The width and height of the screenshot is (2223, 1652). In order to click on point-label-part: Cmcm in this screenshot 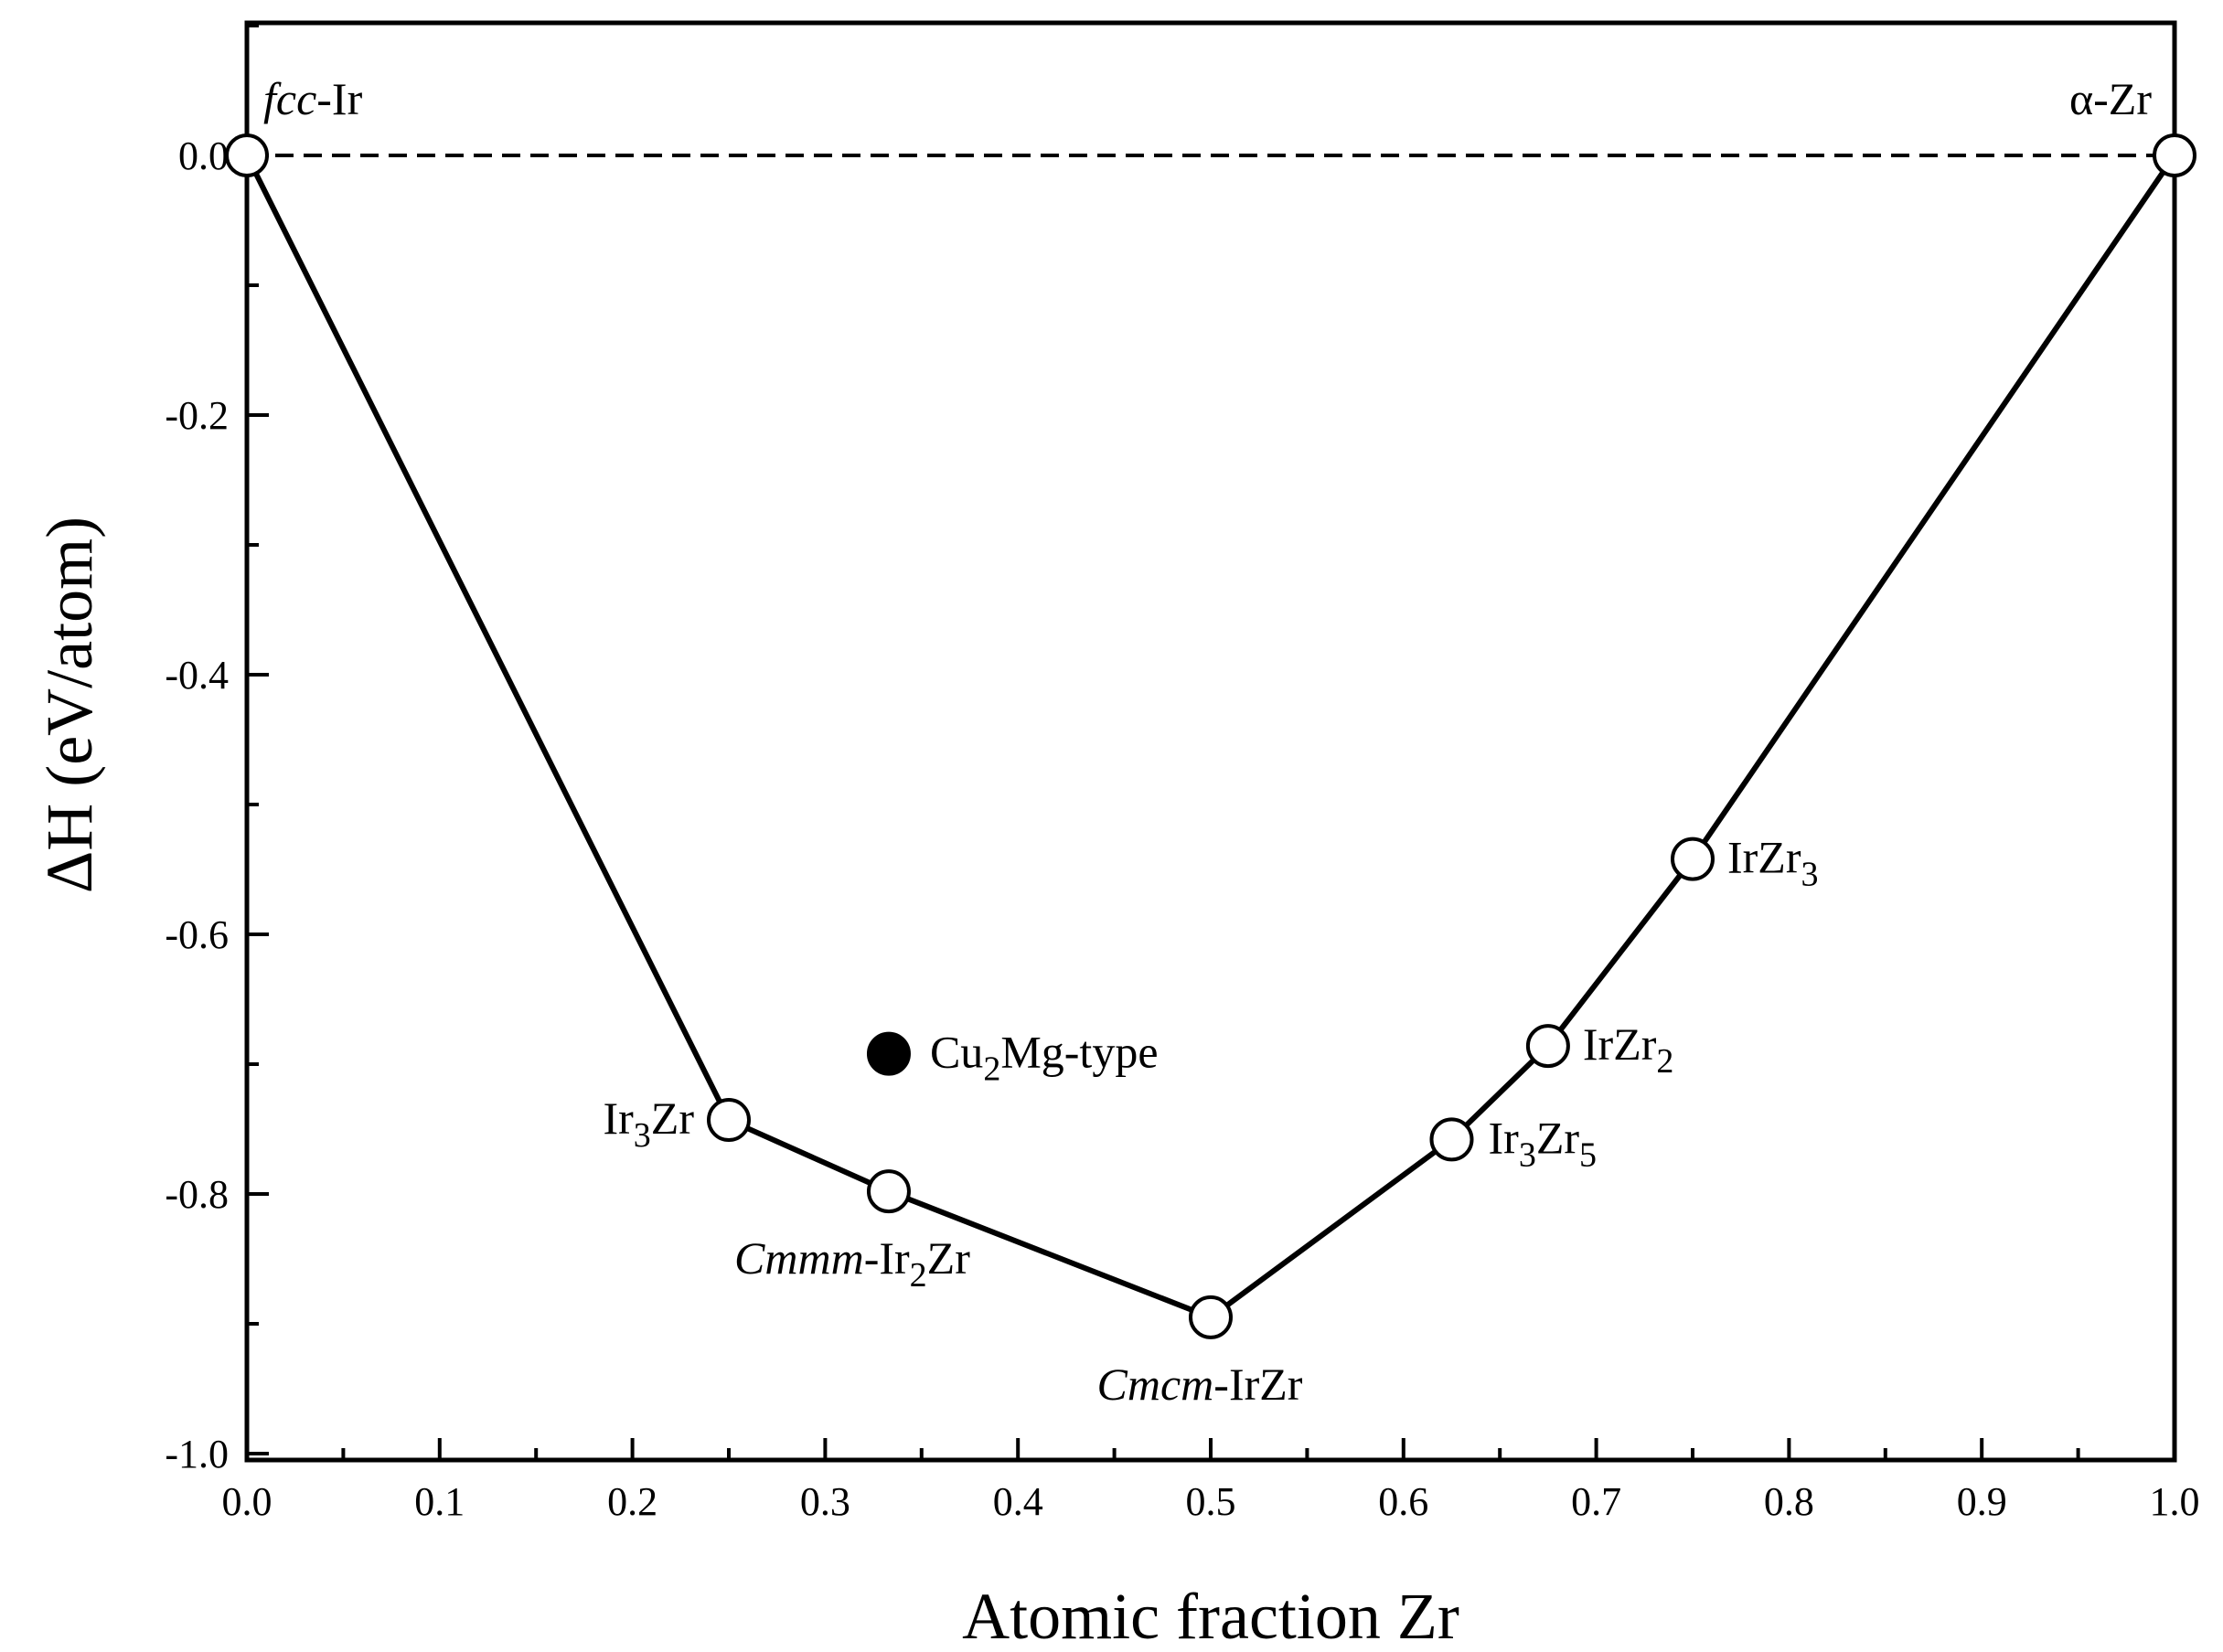, I will do `click(1155, 1385)`.